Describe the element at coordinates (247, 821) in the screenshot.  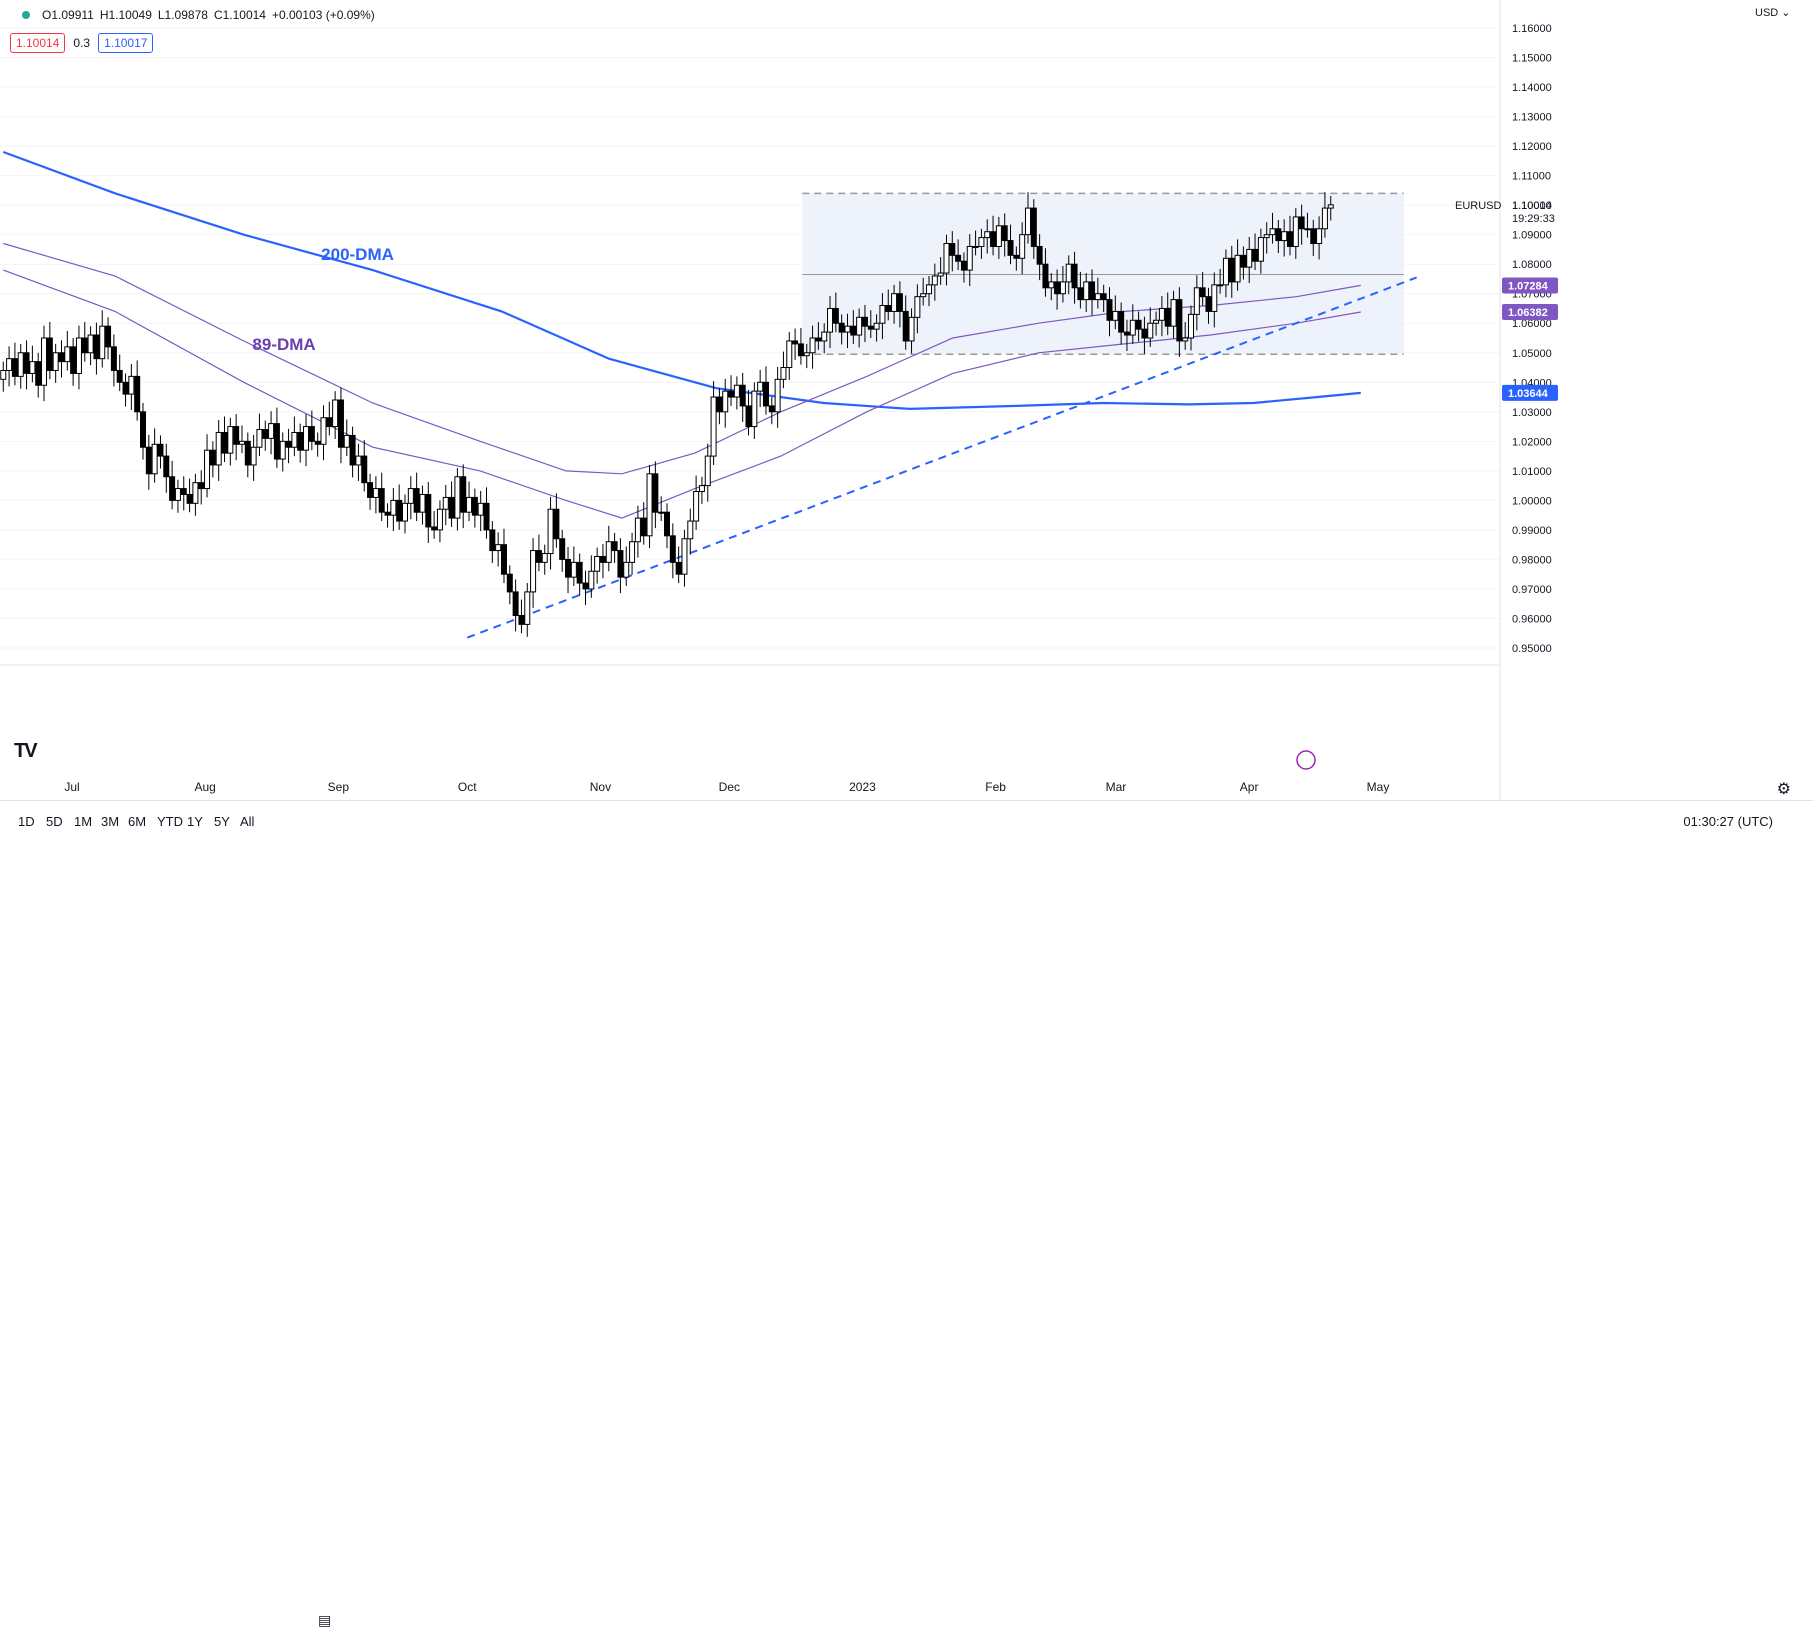
I see `timeframe-all: All` at that location.